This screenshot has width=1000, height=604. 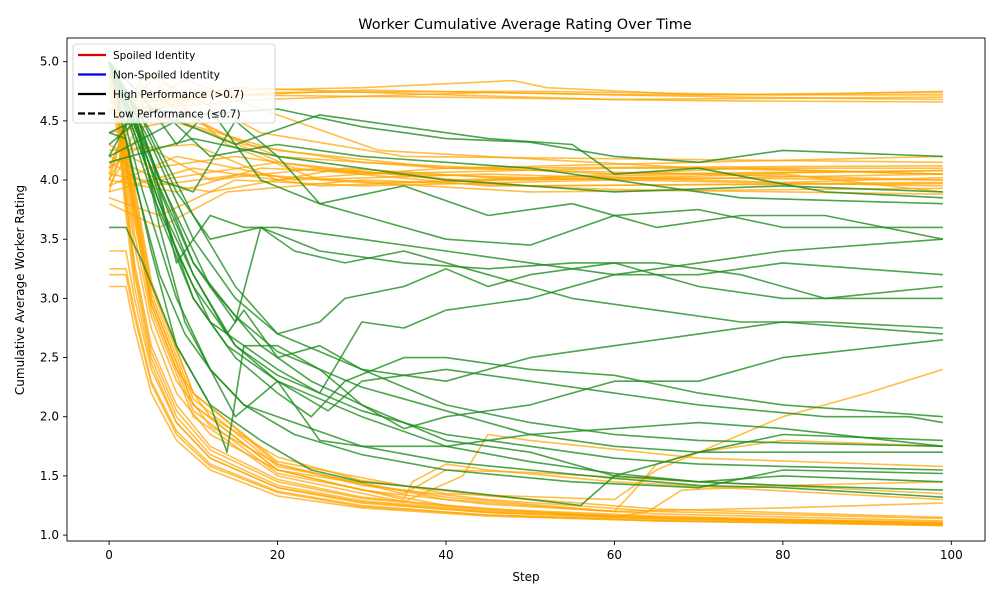 I want to click on y-tick-label: 1.5, so click(x=49, y=476).